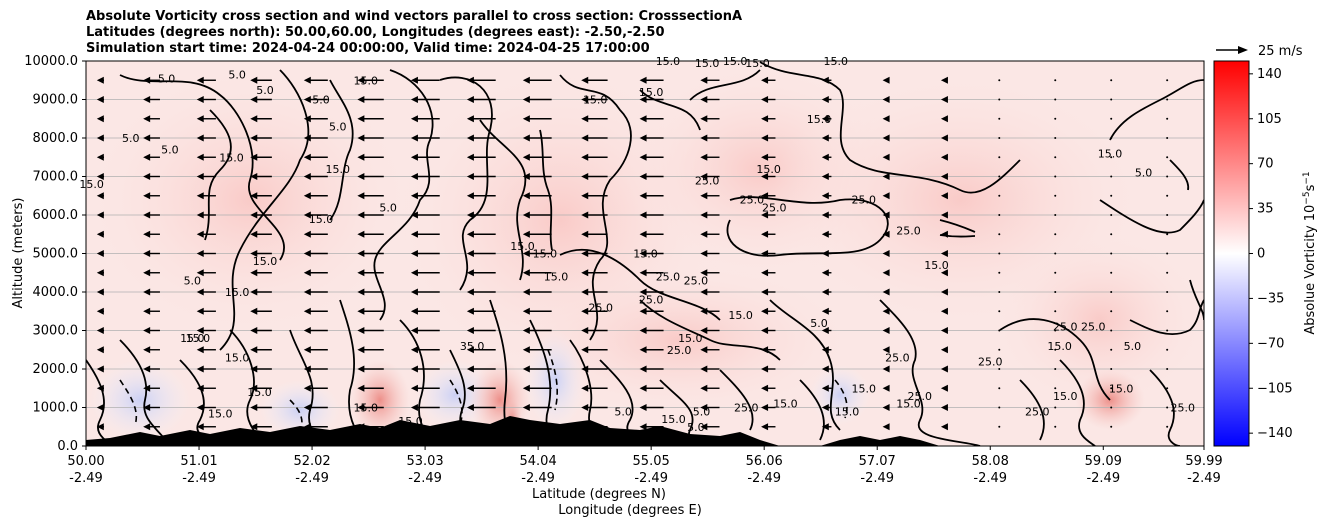 The image size is (1332, 526). Describe the element at coordinates (538, 461) in the screenshot. I see `x-tick-label-lat: 54.04` at that location.